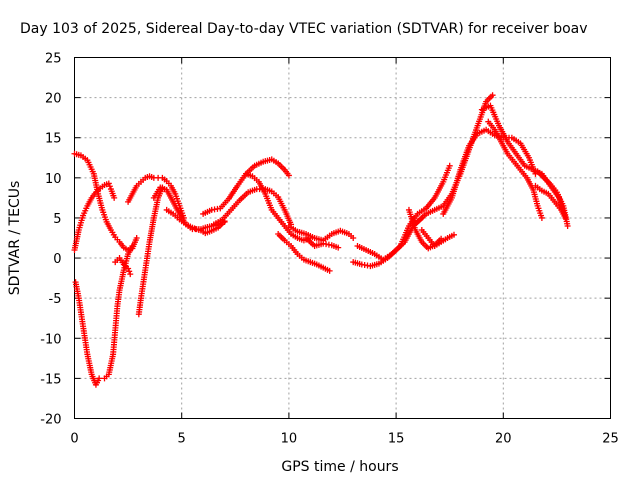 Image resolution: width=640 pixels, height=480 pixels. I want to click on x-tick-label: 25, so click(610, 439).